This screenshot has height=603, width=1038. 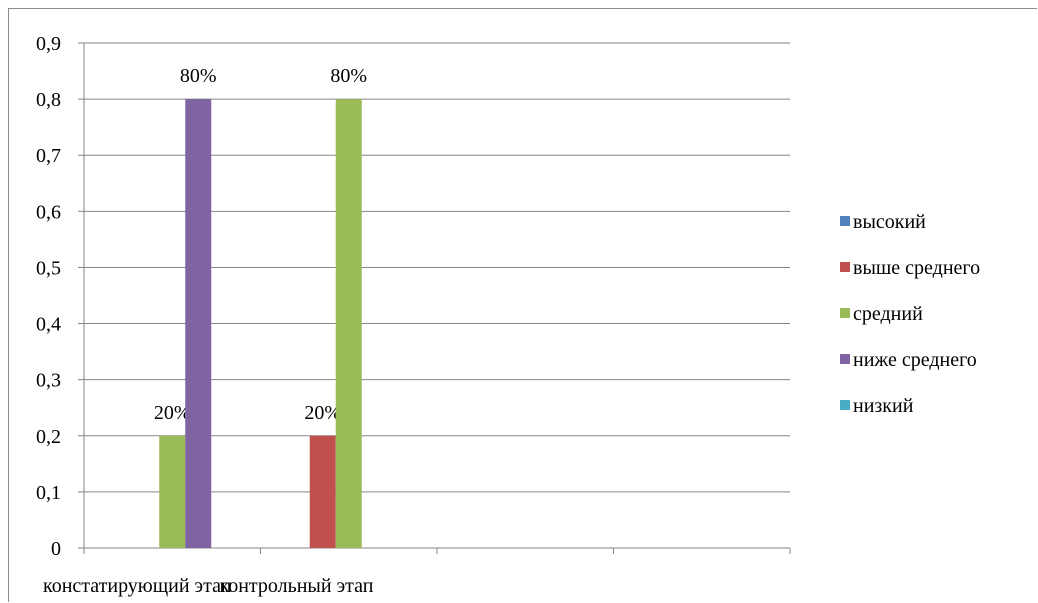 What do you see at coordinates (888, 314) in the screenshot?
I see `legend-label: средний` at bounding box center [888, 314].